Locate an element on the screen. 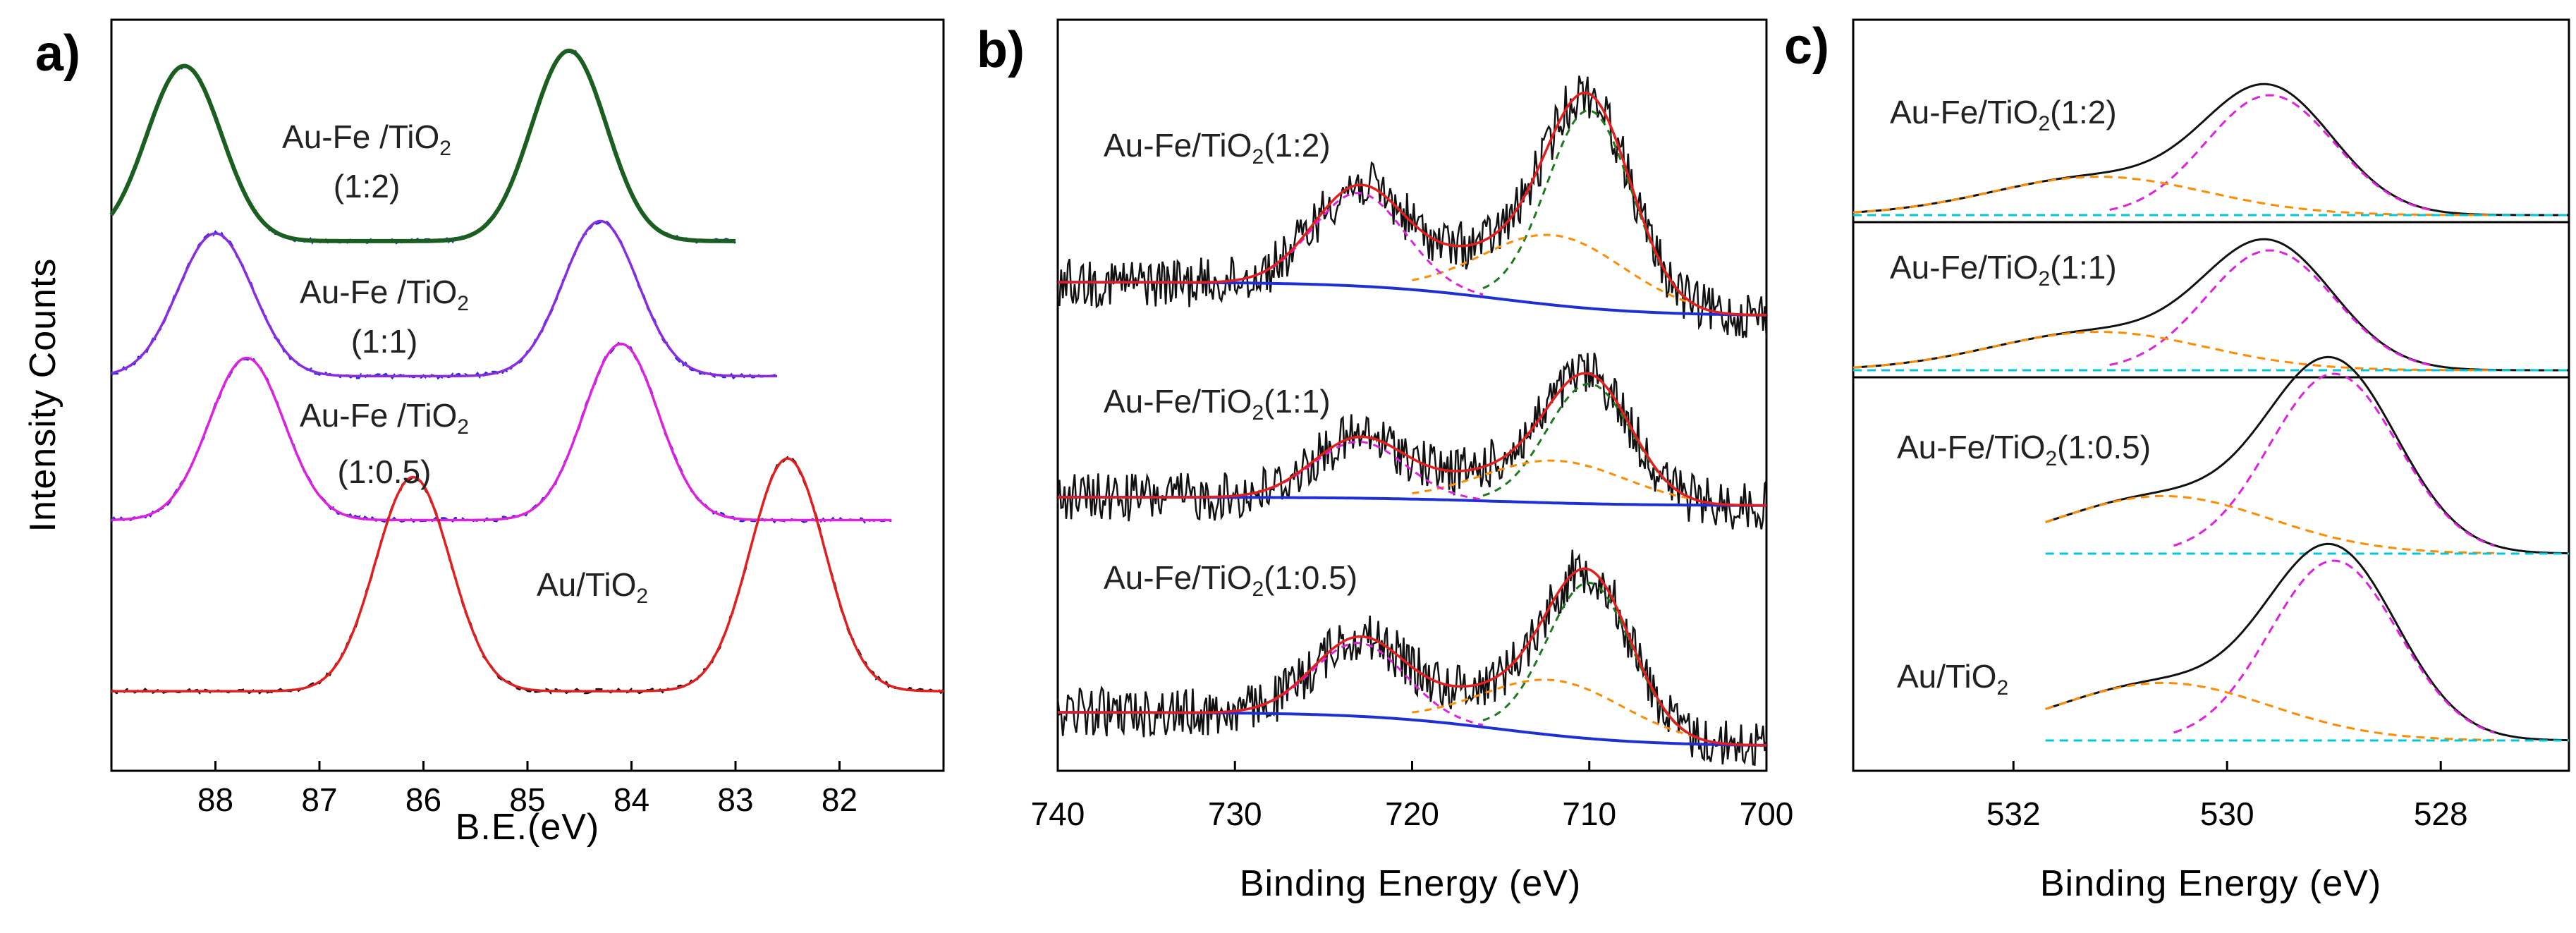 This screenshot has width=2576, height=933. panel-a-tick-label-2: 86 is located at coordinates (423, 799).